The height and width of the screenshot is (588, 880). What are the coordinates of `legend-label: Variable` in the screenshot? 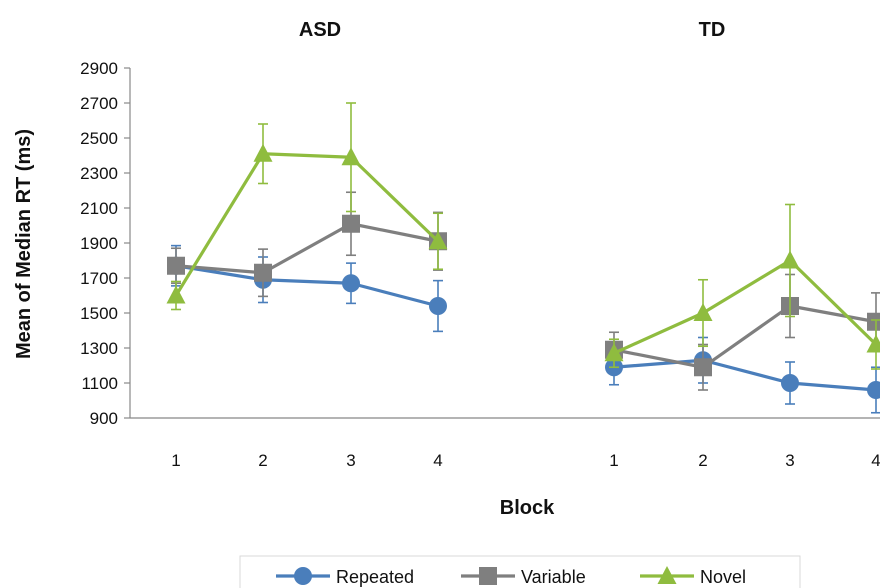 It's located at (553, 577).